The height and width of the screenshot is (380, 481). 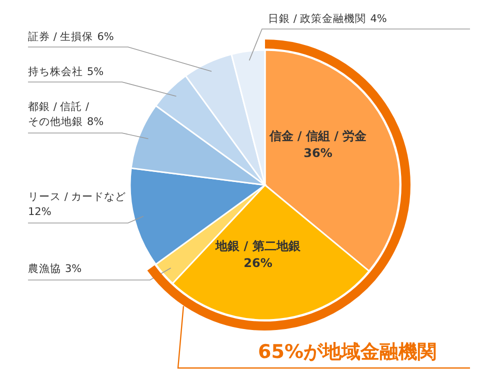 What do you see at coordinates (318, 136) in the screenshot?
I see `slice-label: 信金 / 信組 / 労金` at bounding box center [318, 136].